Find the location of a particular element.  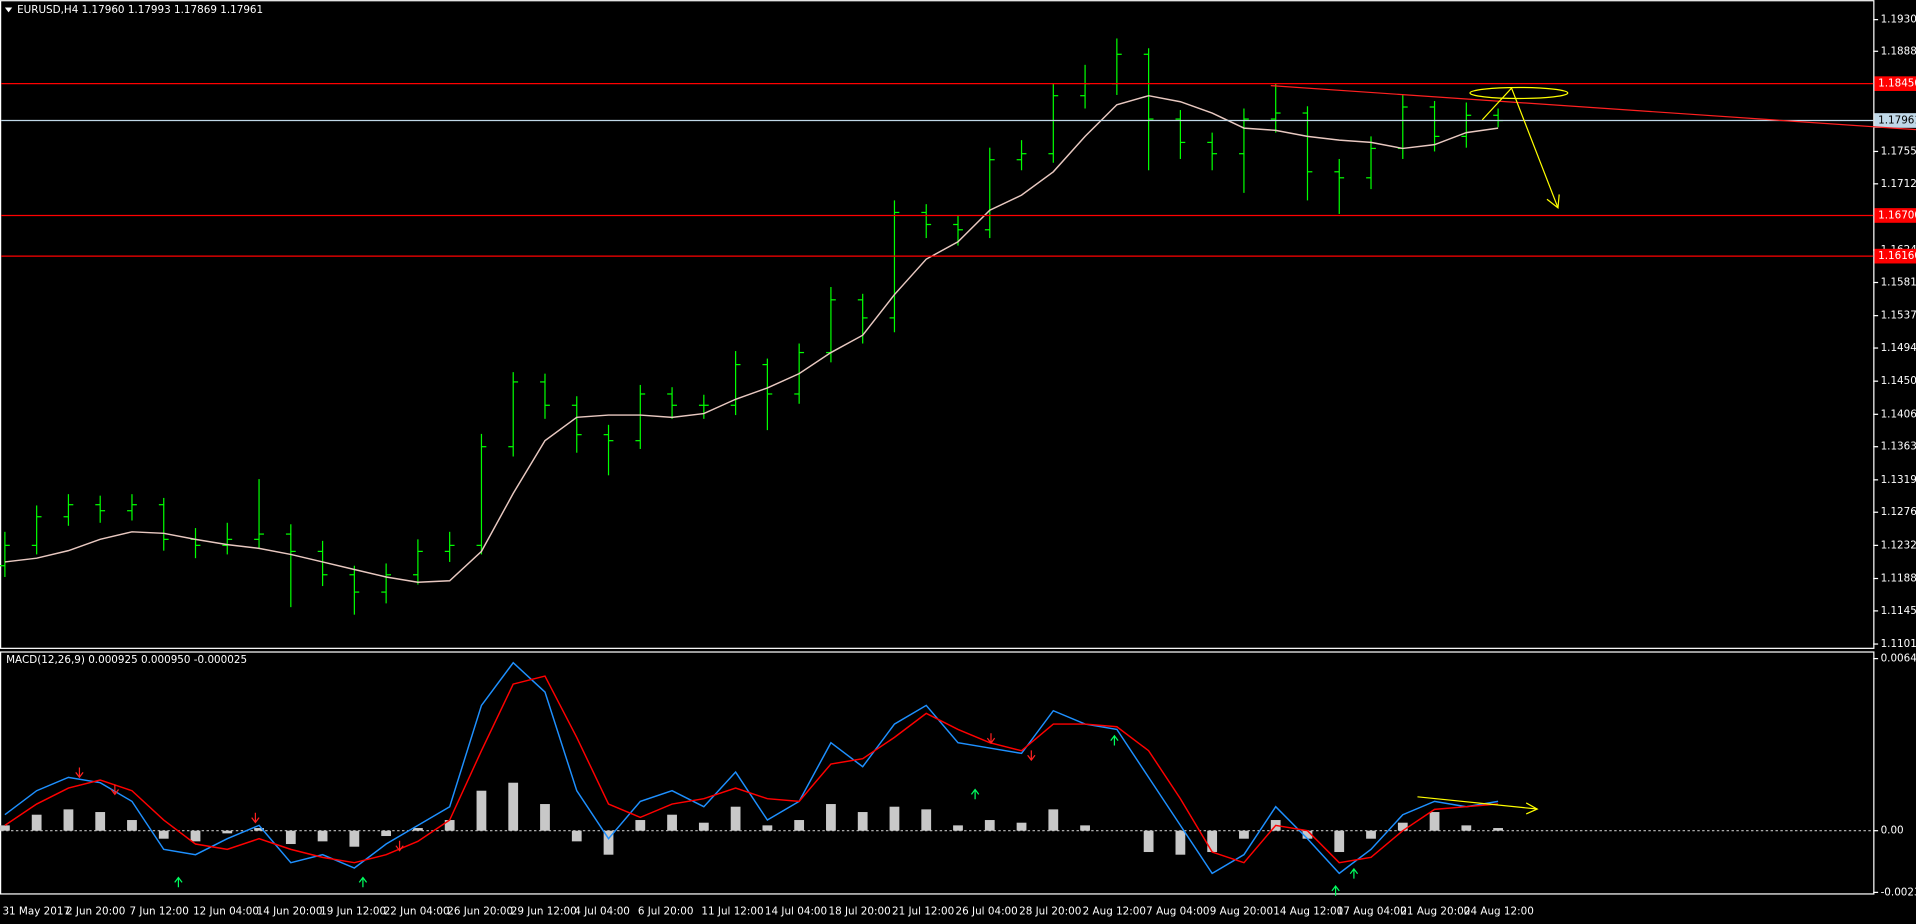

y-tick-label: 1.13630 is located at coordinates (1898, 447).